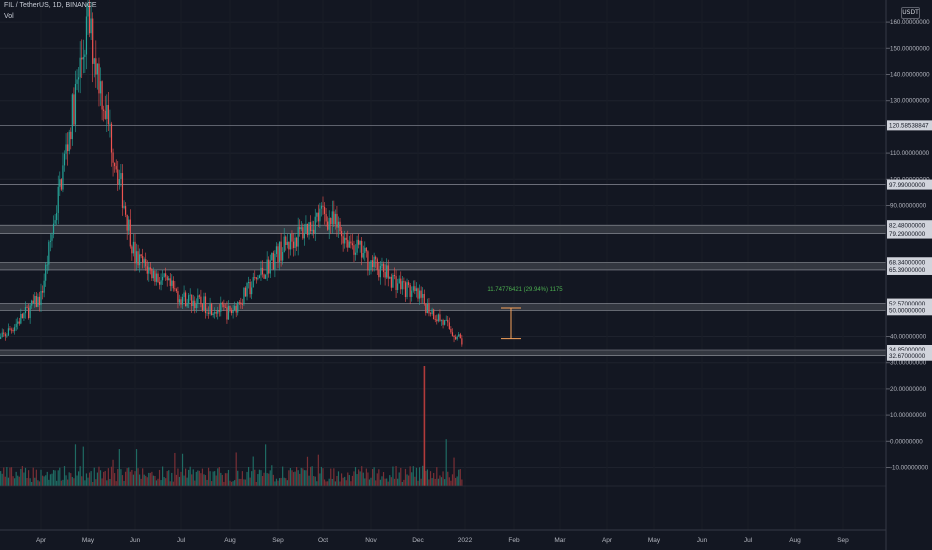  What do you see at coordinates (443, 154) in the screenshot?
I see `horizontal-levels` at bounding box center [443, 154].